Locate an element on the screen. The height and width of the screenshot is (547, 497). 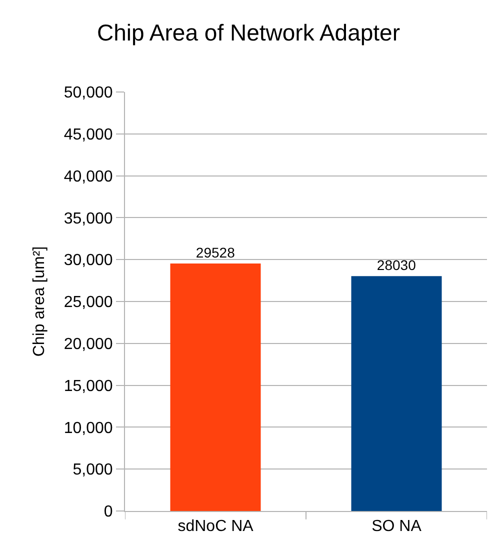
y-tick-label: 0 is located at coordinates (108, 512).